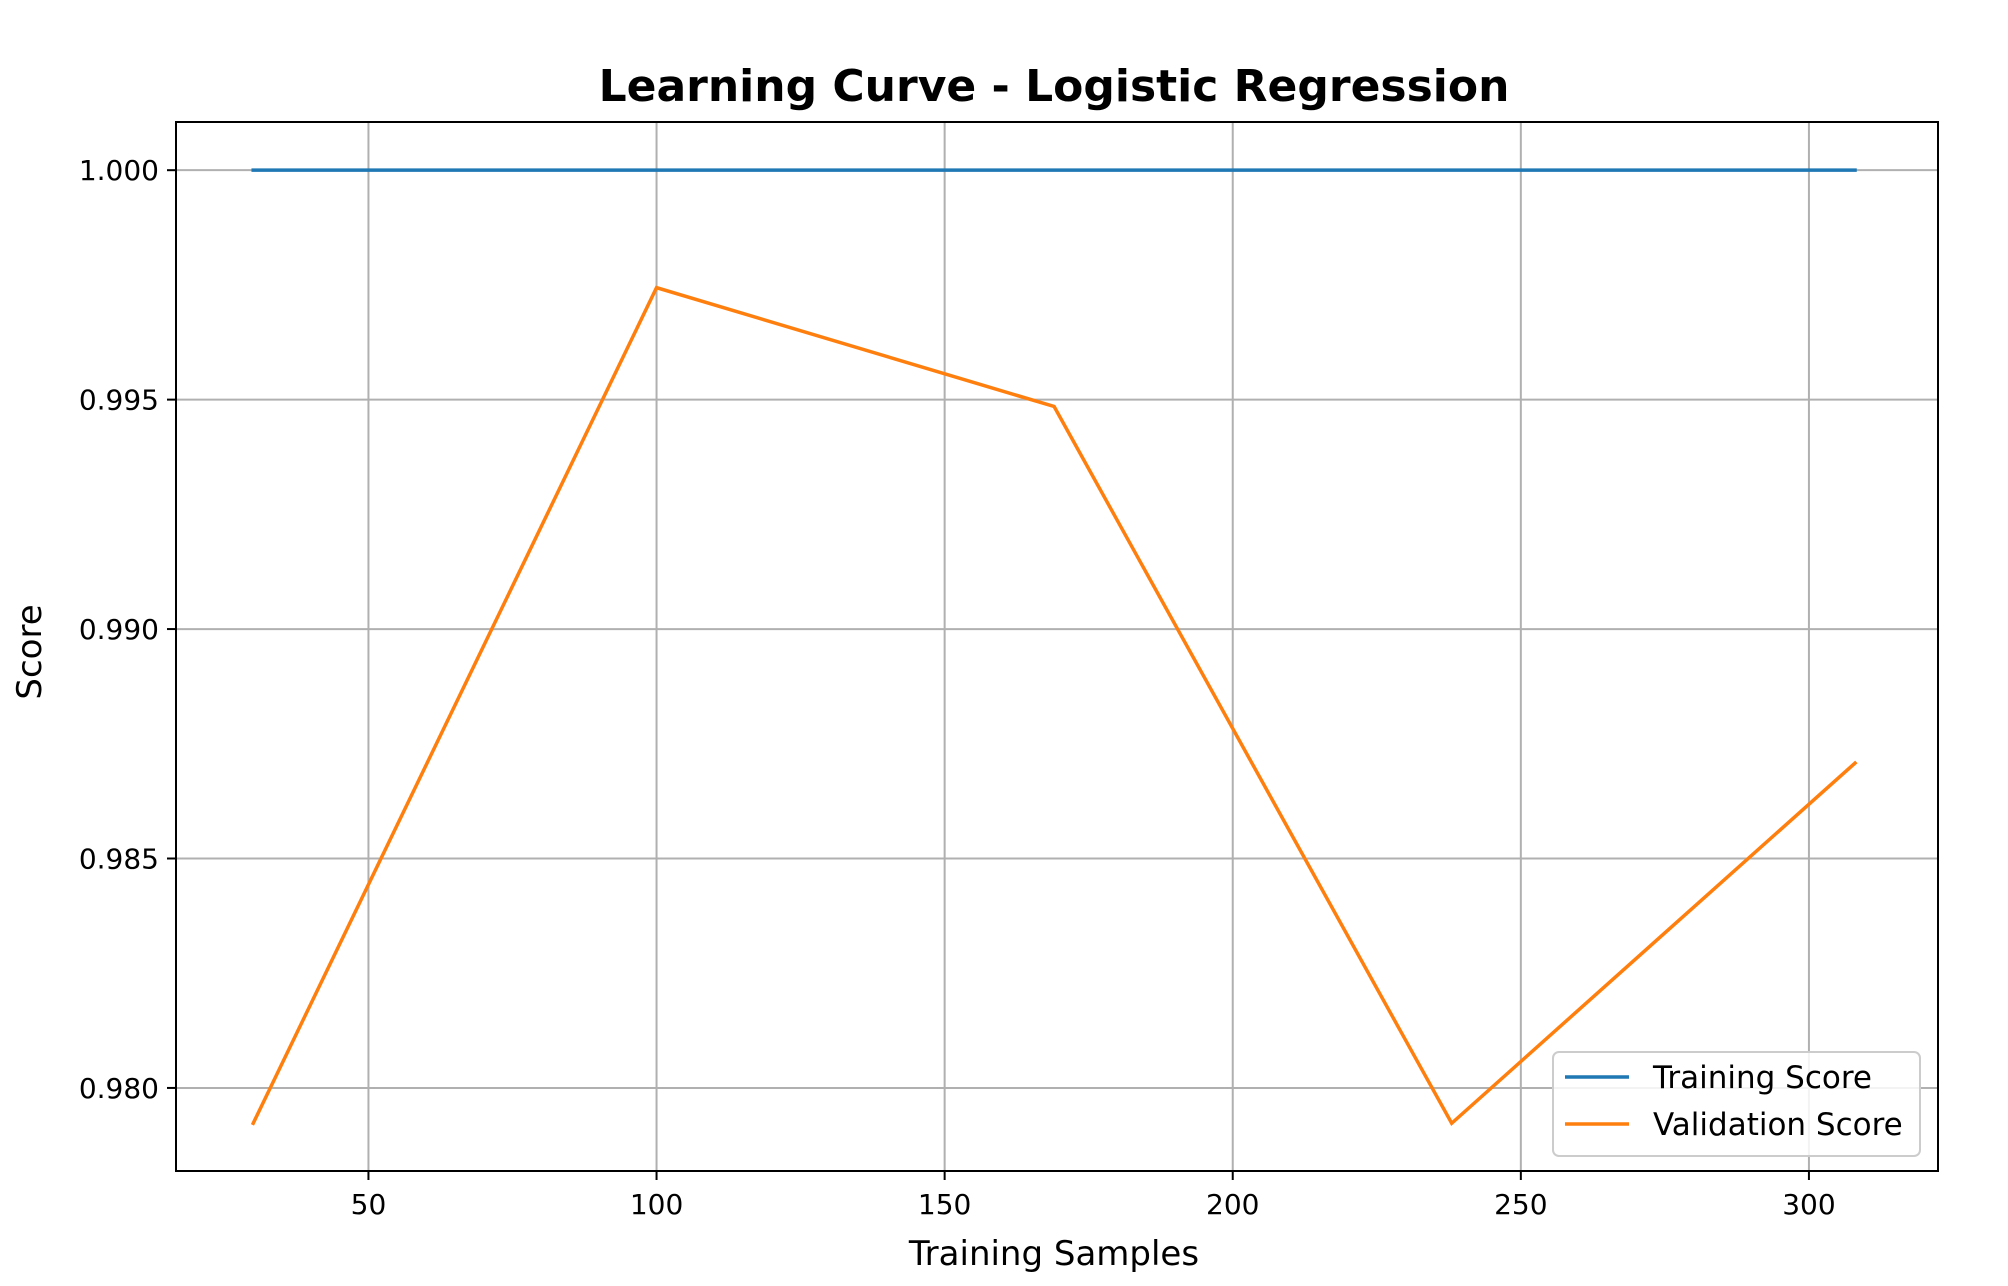 Image resolution: width=2008 pixels, height=1286 pixels. I want to click on x-axis-label: Training Samples, so click(1053, 1254).